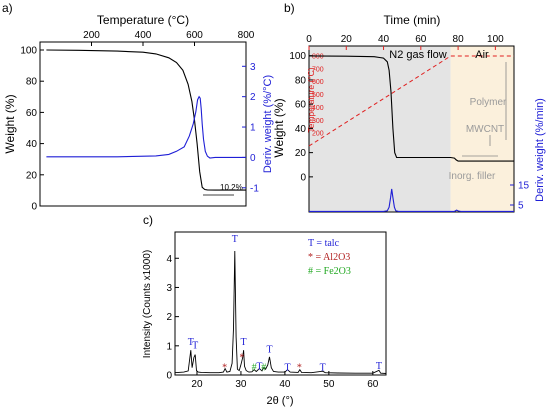 This screenshot has width=550, height=408. I want to click on panel-b-y-title: Weight (%), so click(279, 127).